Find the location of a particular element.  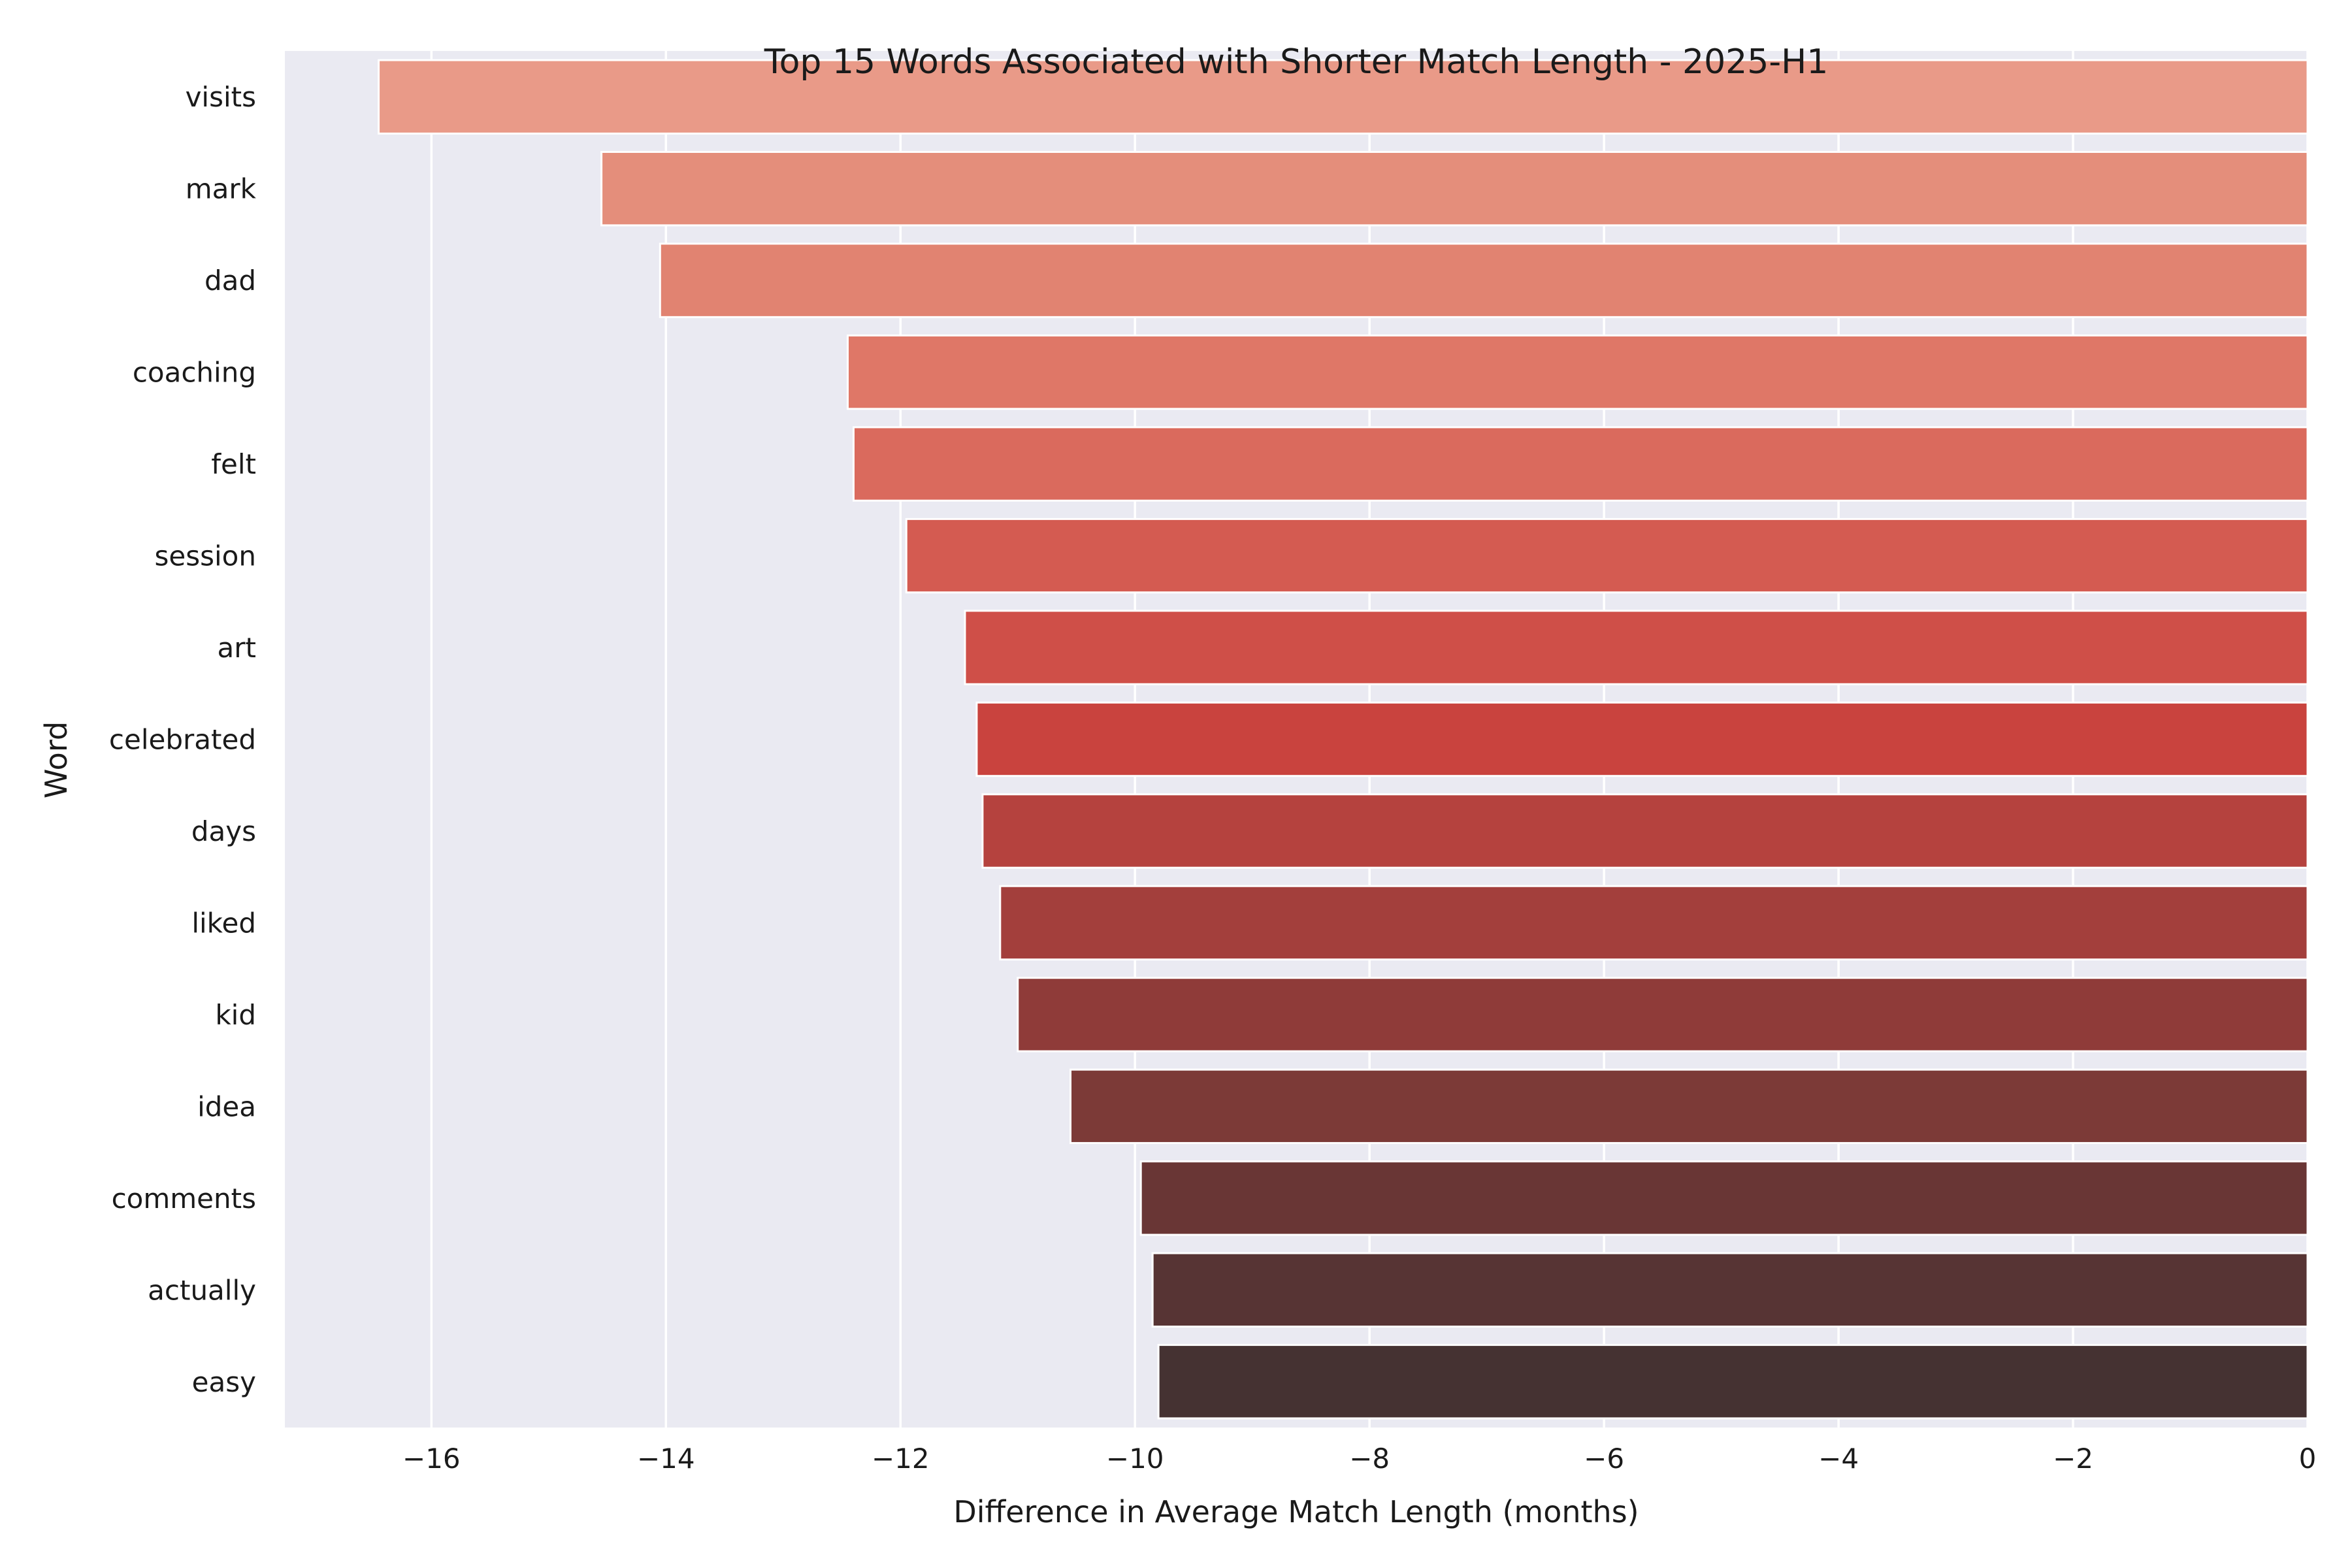

bar-kid is located at coordinates (1663, 1015).